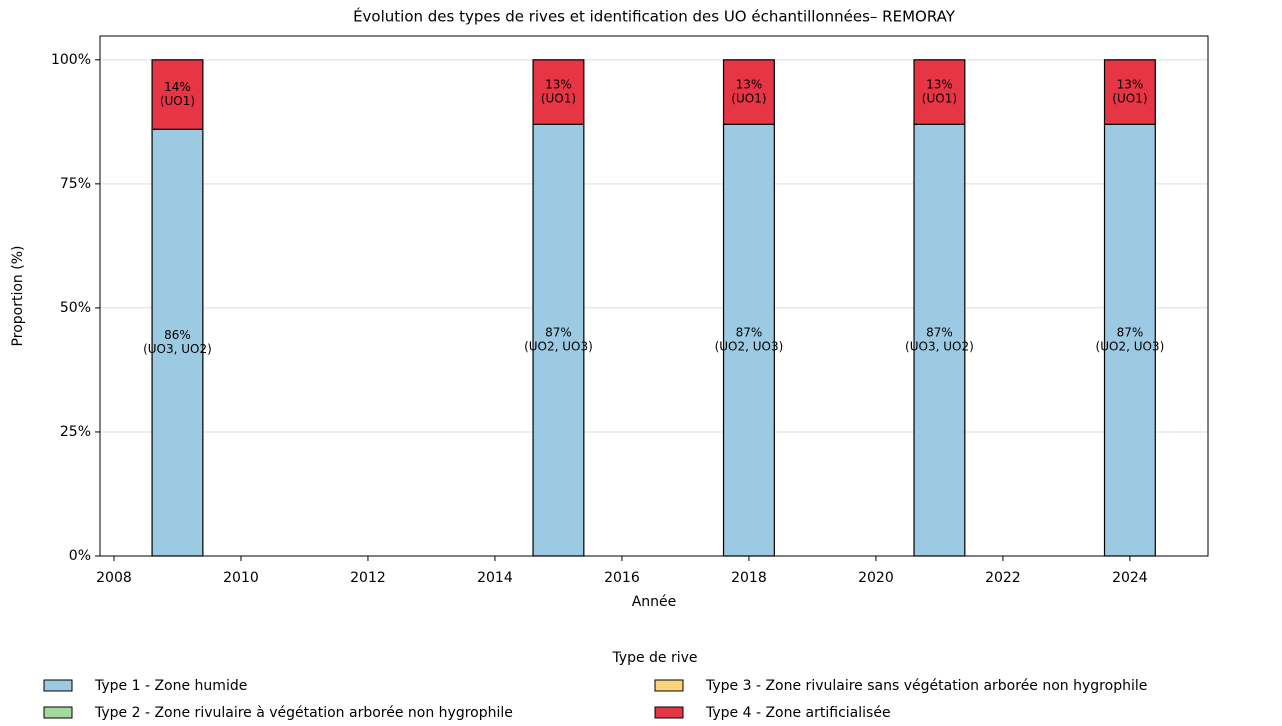 The height and width of the screenshot is (726, 1282). I want to click on y-tick-label: 100%, so click(71, 60).